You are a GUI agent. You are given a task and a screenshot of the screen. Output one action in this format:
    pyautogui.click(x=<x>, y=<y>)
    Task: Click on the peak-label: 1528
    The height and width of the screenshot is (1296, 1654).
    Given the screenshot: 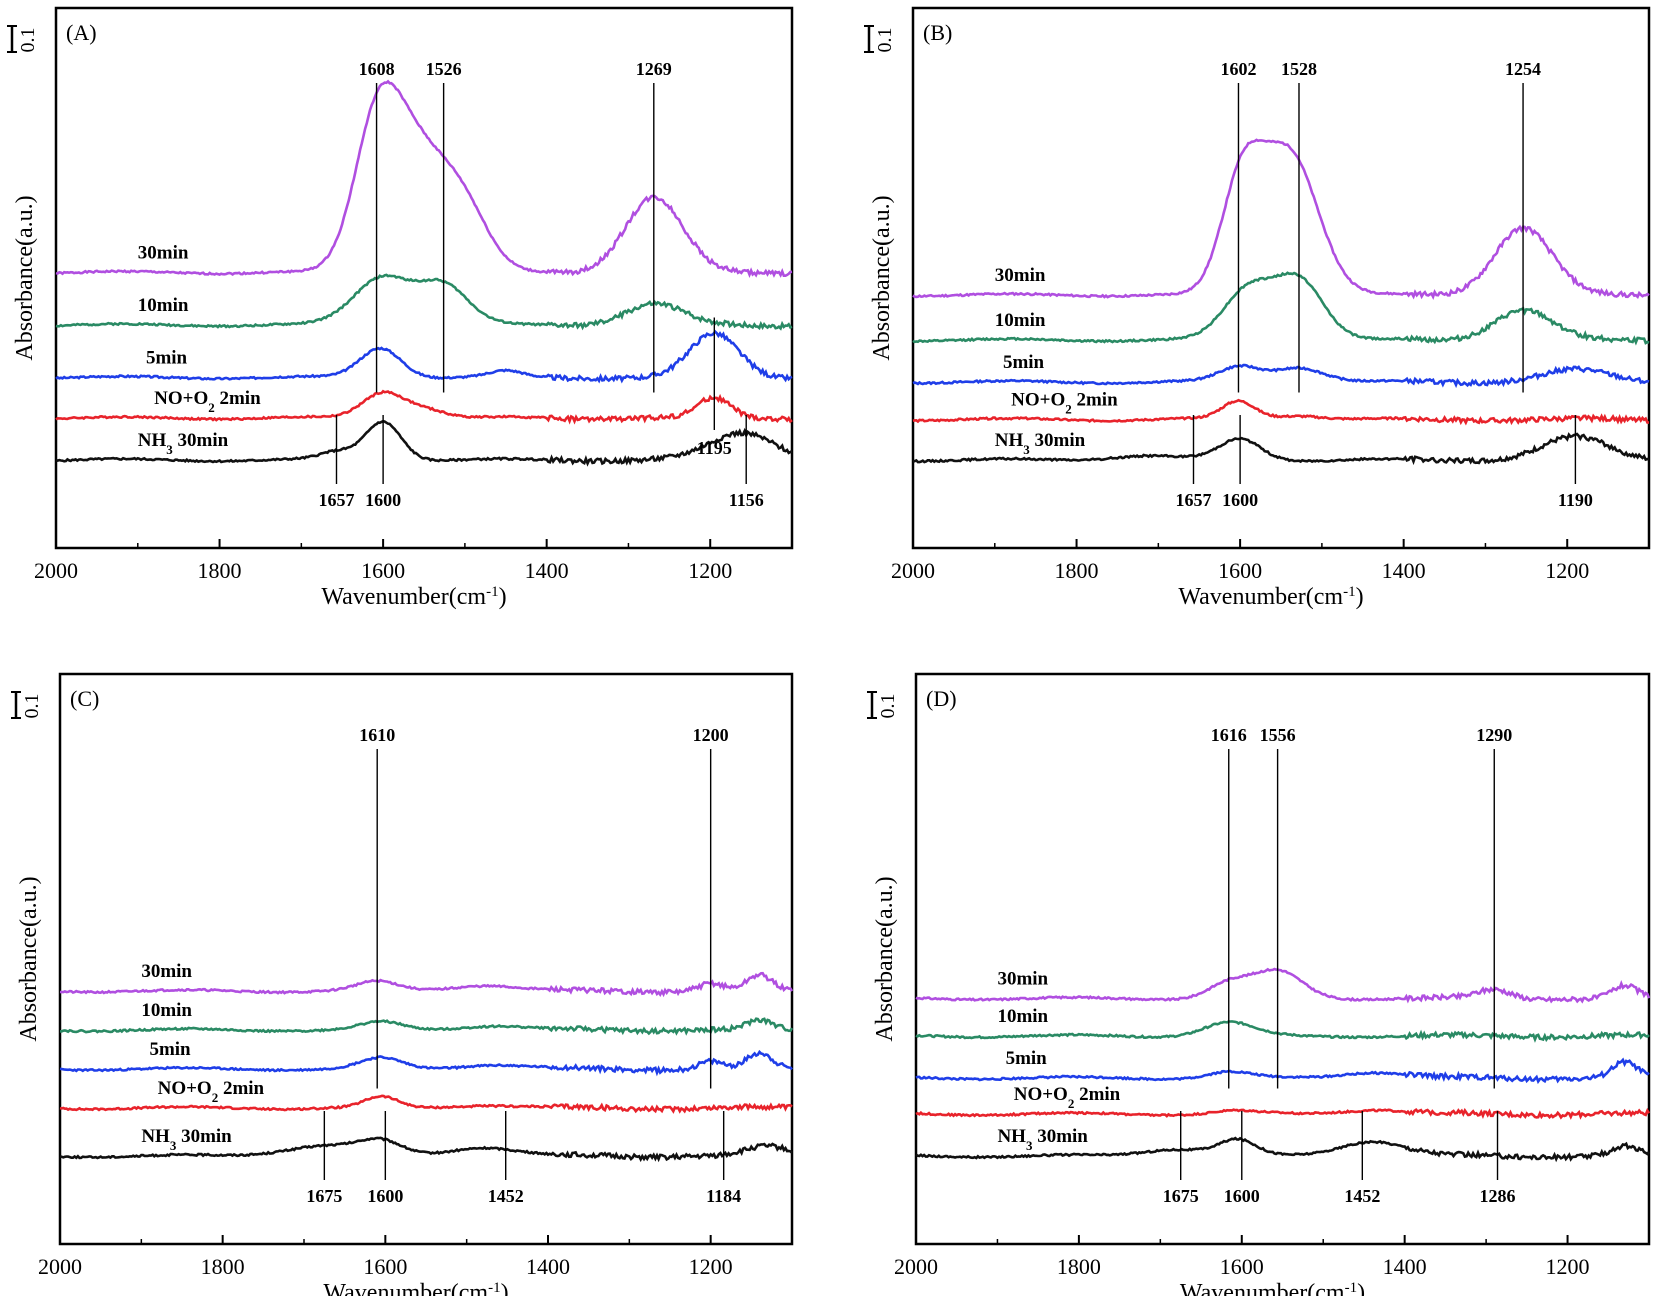 What is the action you would take?
    pyautogui.click(x=1299, y=69)
    